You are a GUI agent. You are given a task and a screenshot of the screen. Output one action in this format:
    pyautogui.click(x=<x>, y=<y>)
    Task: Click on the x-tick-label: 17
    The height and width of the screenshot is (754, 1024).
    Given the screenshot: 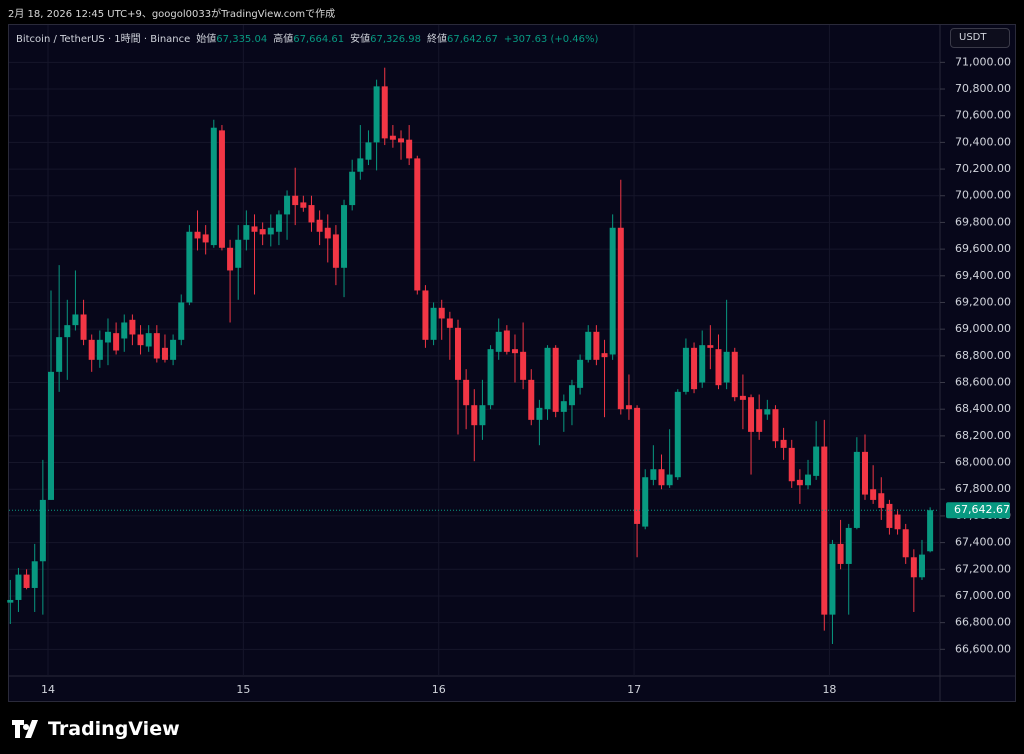 What is the action you would take?
    pyautogui.click(x=634, y=689)
    